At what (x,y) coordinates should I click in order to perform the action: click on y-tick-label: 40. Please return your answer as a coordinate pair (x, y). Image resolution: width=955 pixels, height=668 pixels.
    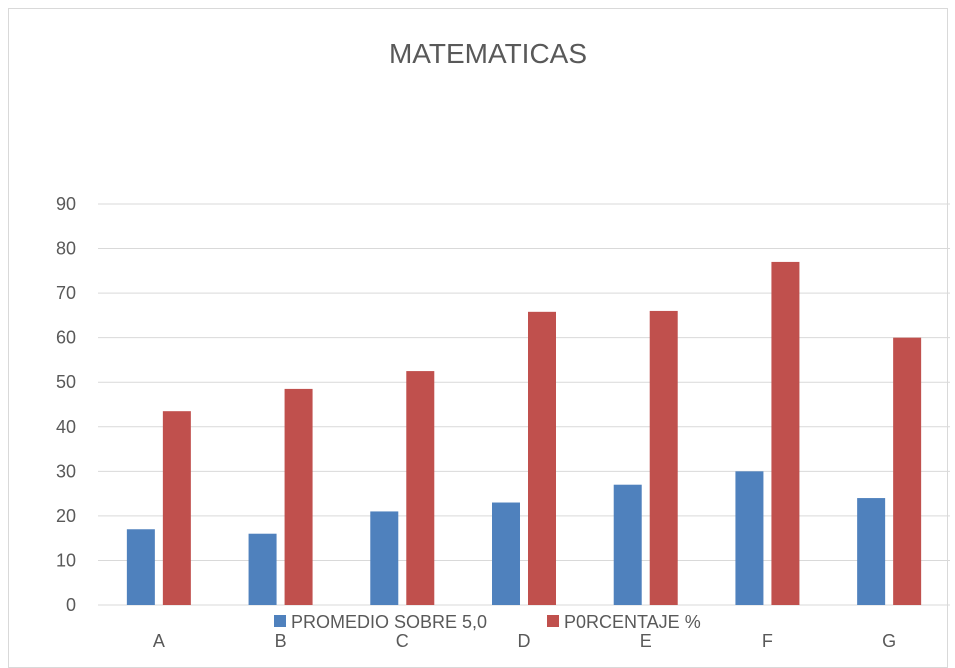
    Looking at the image, I should click on (66, 427).